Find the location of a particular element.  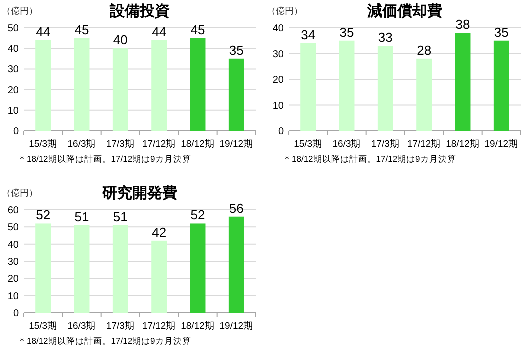

data-label: 42 is located at coordinates (159, 232).